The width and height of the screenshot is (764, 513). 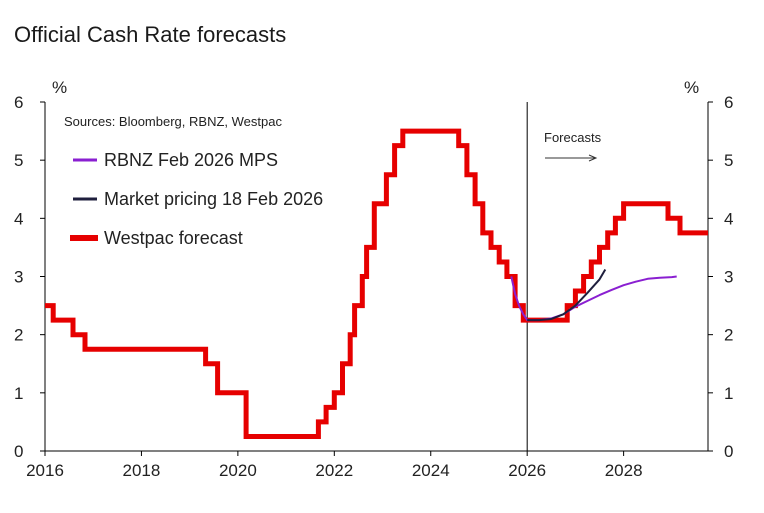 I want to click on y-tick-label-right: 3, so click(x=728, y=277).